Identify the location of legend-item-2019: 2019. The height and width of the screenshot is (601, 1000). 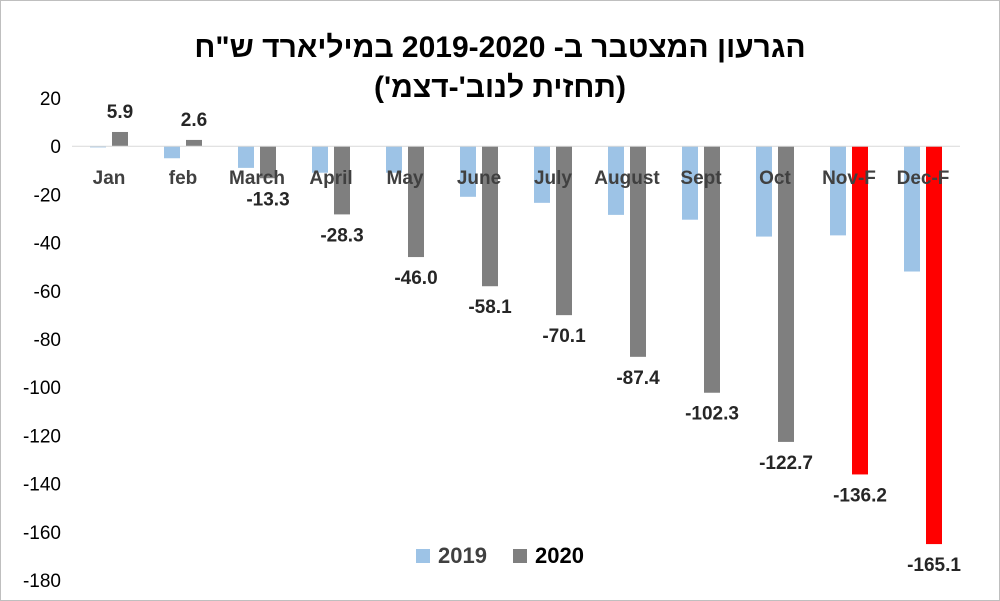
(451, 556).